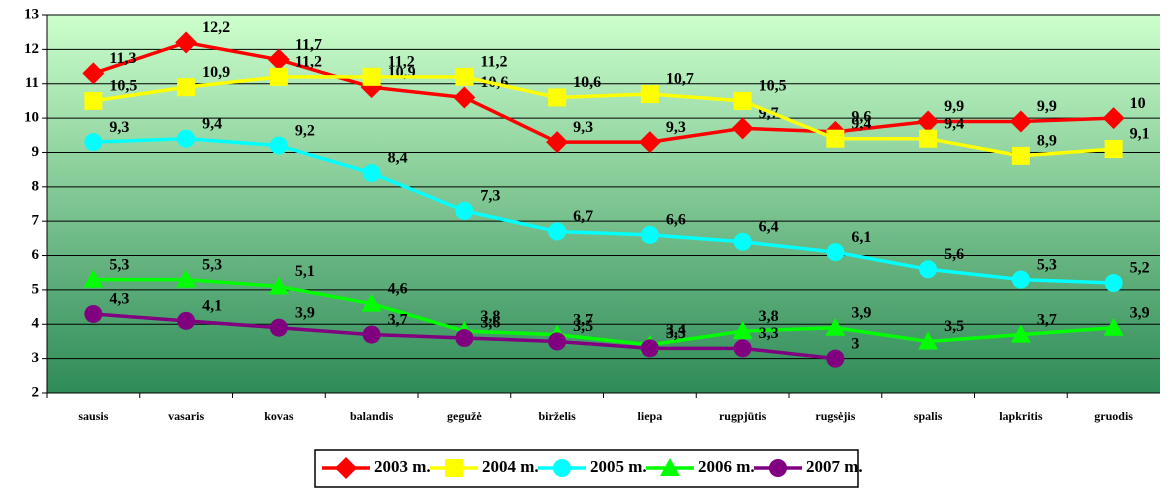 The image size is (1168, 493). What do you see at coordinates (186, 416) in the screenshot?
I see `x-tick-label: vasaris` at bounding box center [186, 416].